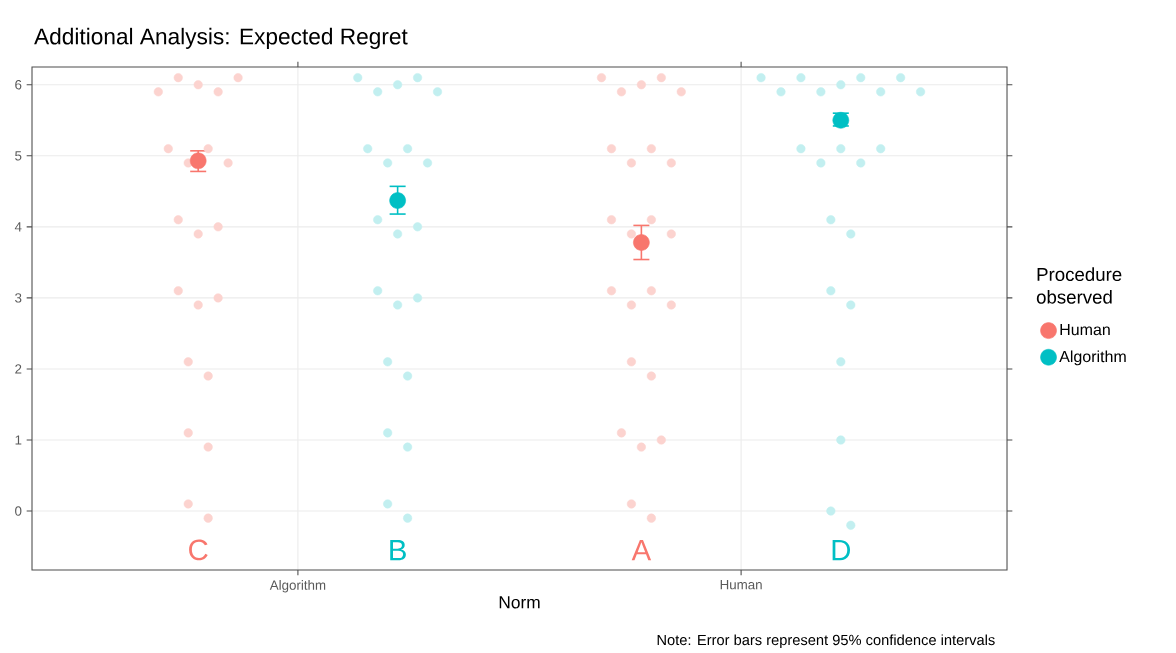 This screenshot has height=653, width=1176. I want to click on y-tick-label: 6, so click(18, 85).